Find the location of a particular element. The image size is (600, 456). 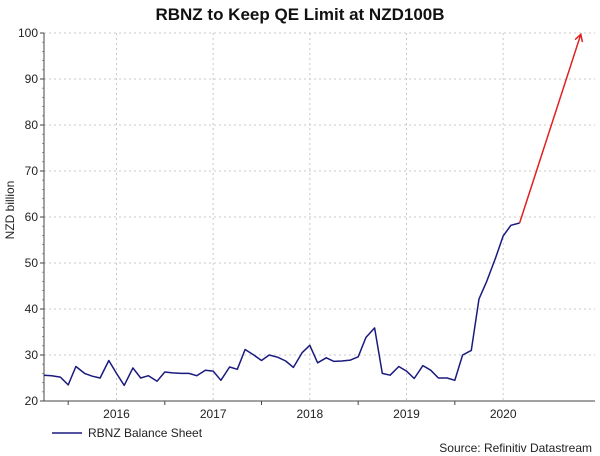

y-tick-label: 80 is located at coordinates (32, 125).